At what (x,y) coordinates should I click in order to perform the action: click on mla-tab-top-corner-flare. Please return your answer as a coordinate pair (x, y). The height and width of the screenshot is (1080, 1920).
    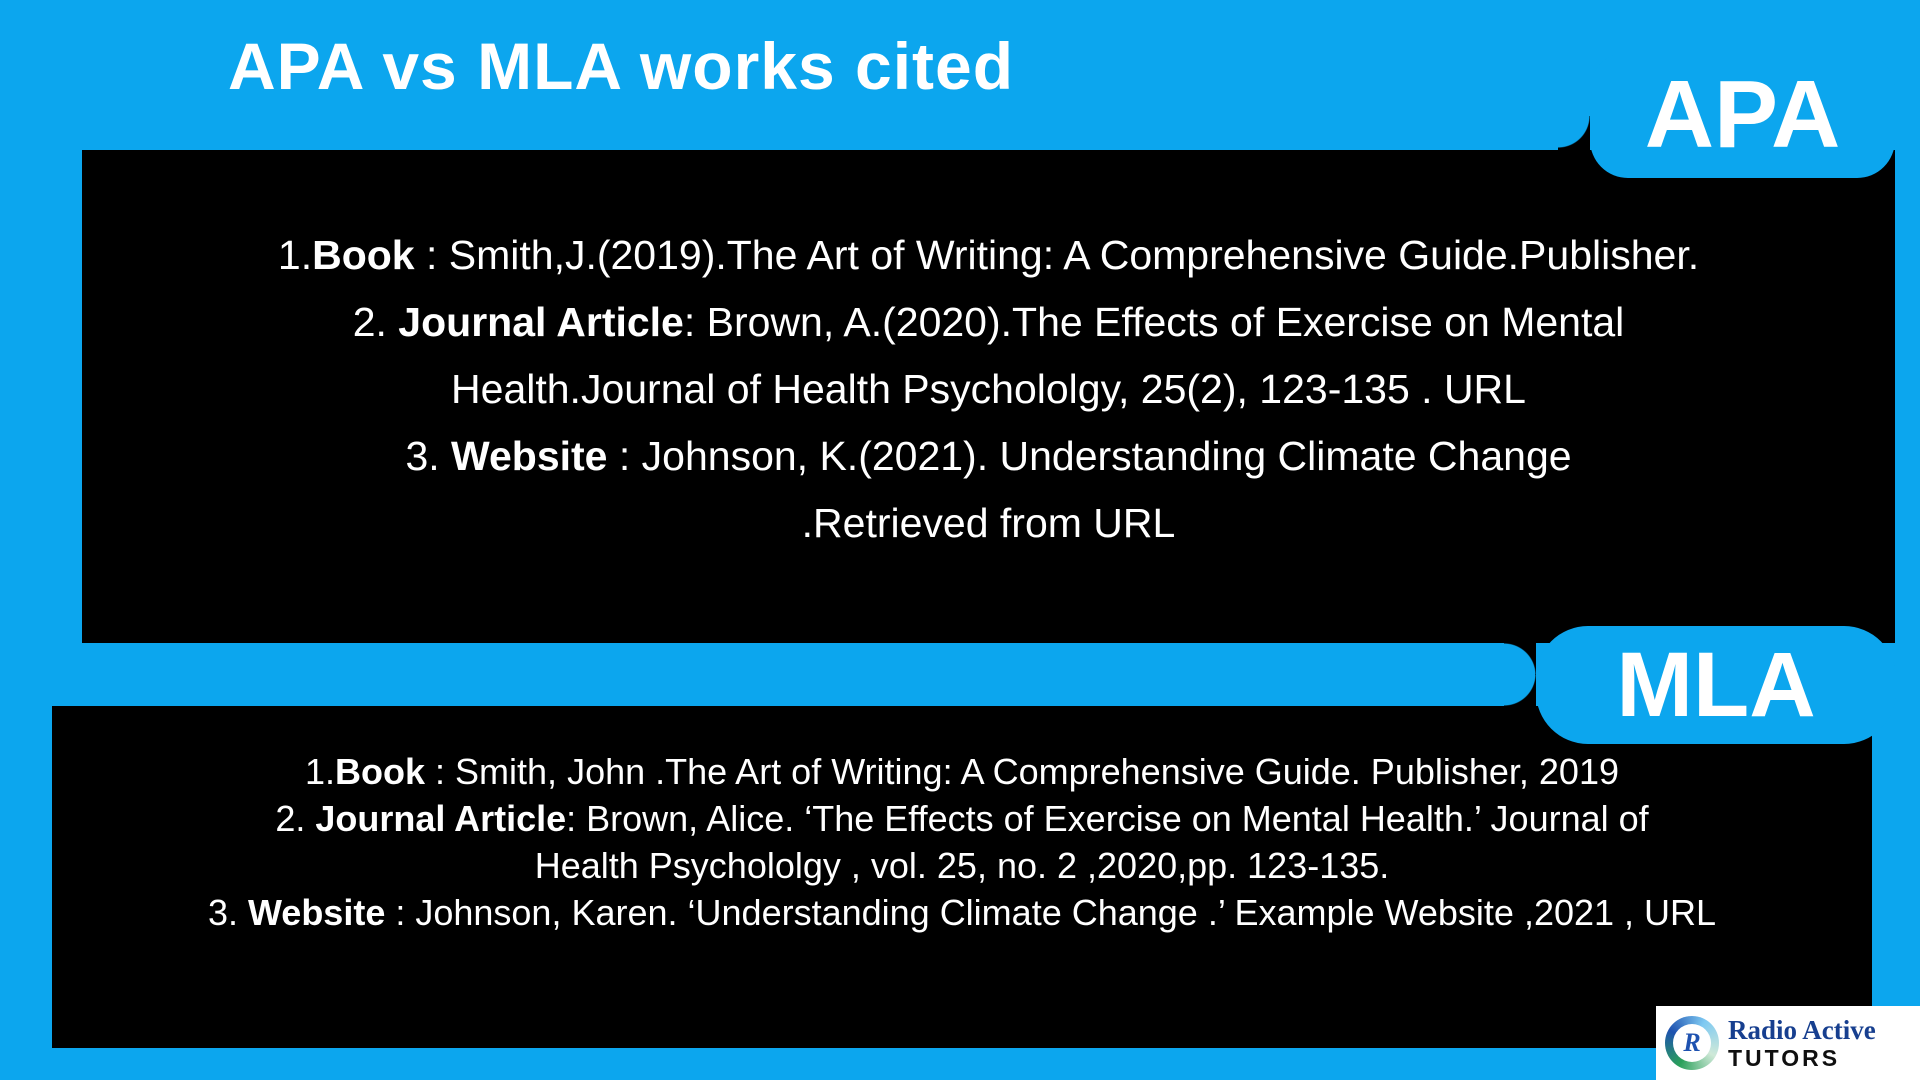
    Looking at the image, I should click on (1520, 659).